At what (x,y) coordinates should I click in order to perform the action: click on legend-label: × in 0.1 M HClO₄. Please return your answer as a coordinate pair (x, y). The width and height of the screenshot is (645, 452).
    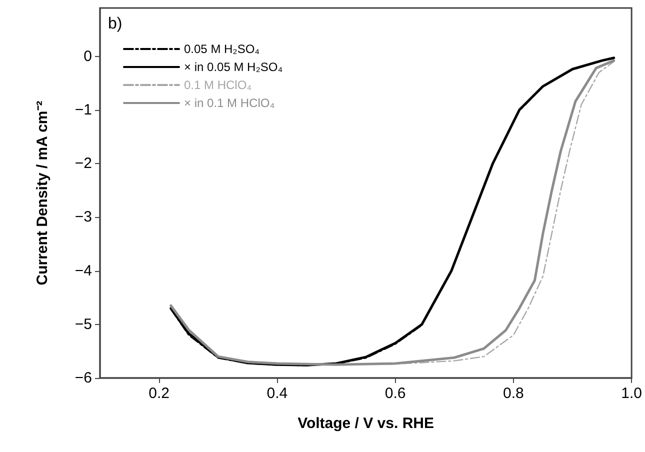
    Looking at the image, I should click on (229, 103).